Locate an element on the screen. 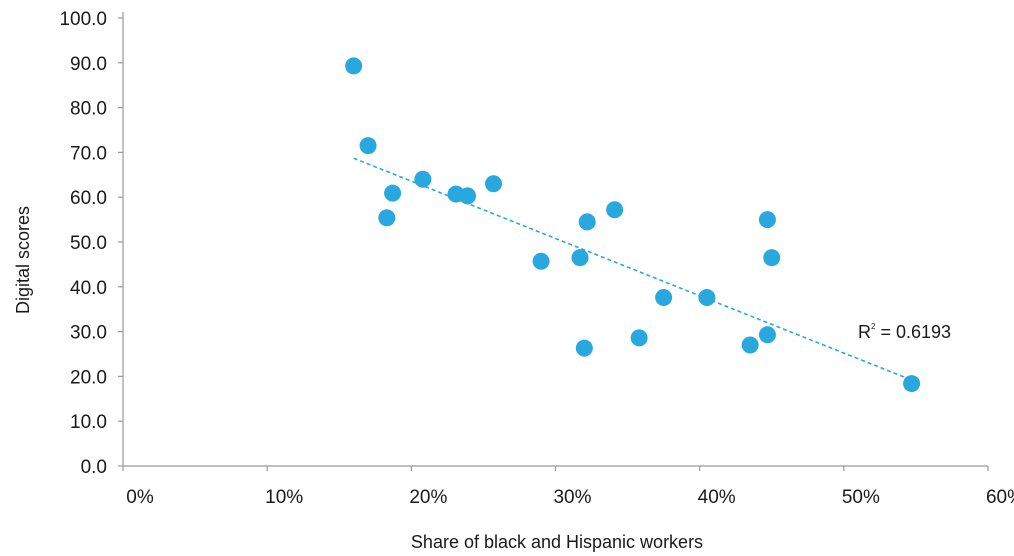 This screenshot has width=1014, height=556. y-tick-label: 40.0 is located at coordinates (88, 288).